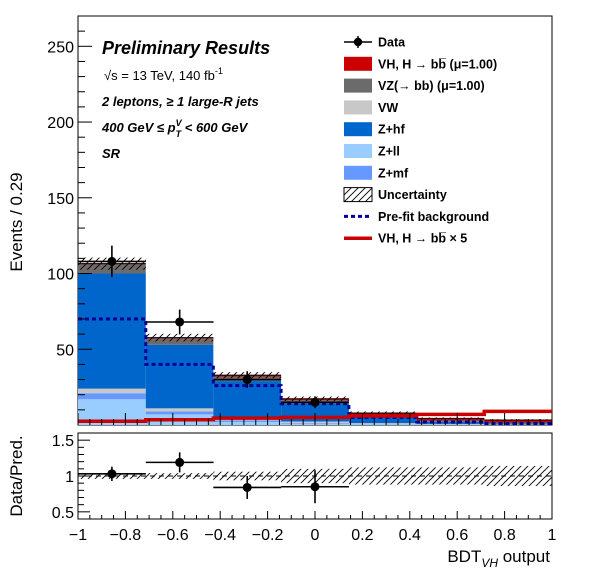 Image resolution: width=596 pixels, height=572 pixels. What do you see at coordinates (173, 535) in the screenshot?
I see `x-tick-label-2: −0.6` at bounding box center [173, 535].